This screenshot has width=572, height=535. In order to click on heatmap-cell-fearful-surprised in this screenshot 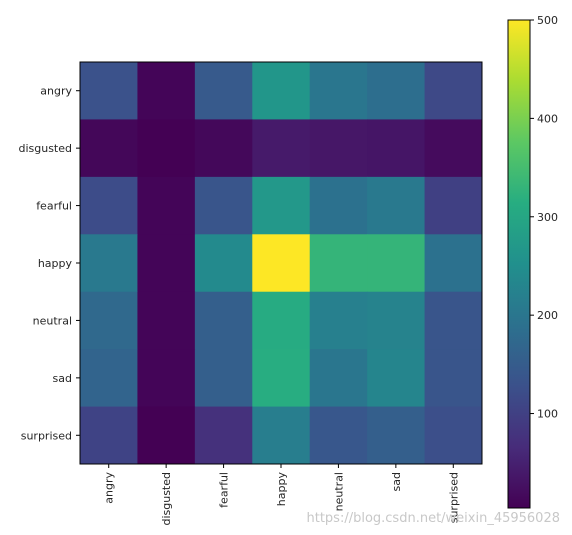, I will do `click(453, 205)`.